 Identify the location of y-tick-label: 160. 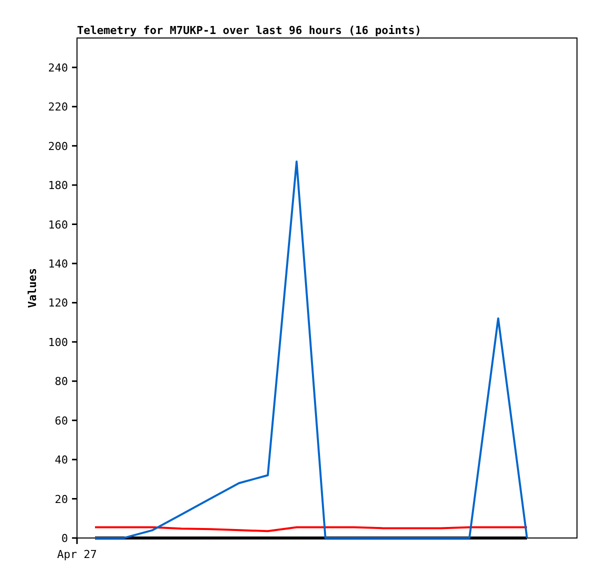
(58, 225).